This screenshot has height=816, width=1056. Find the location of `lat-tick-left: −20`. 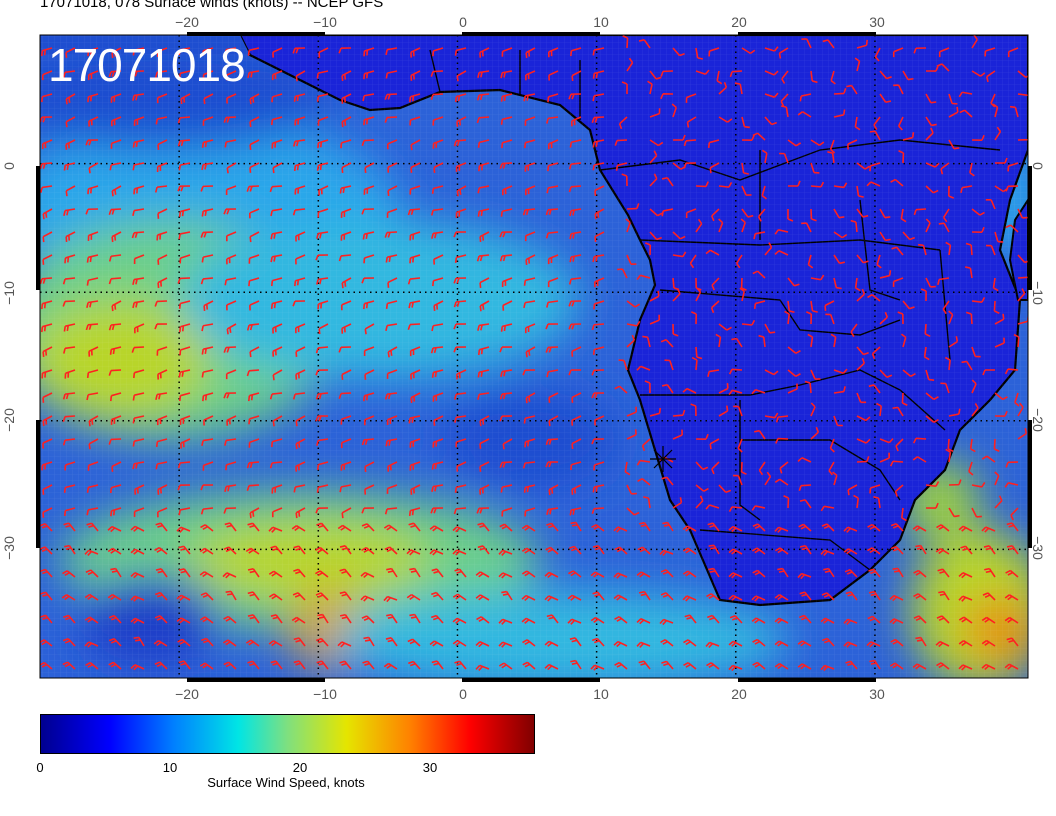

lat-tick-left: −20 is located at coordinates (9, 420).